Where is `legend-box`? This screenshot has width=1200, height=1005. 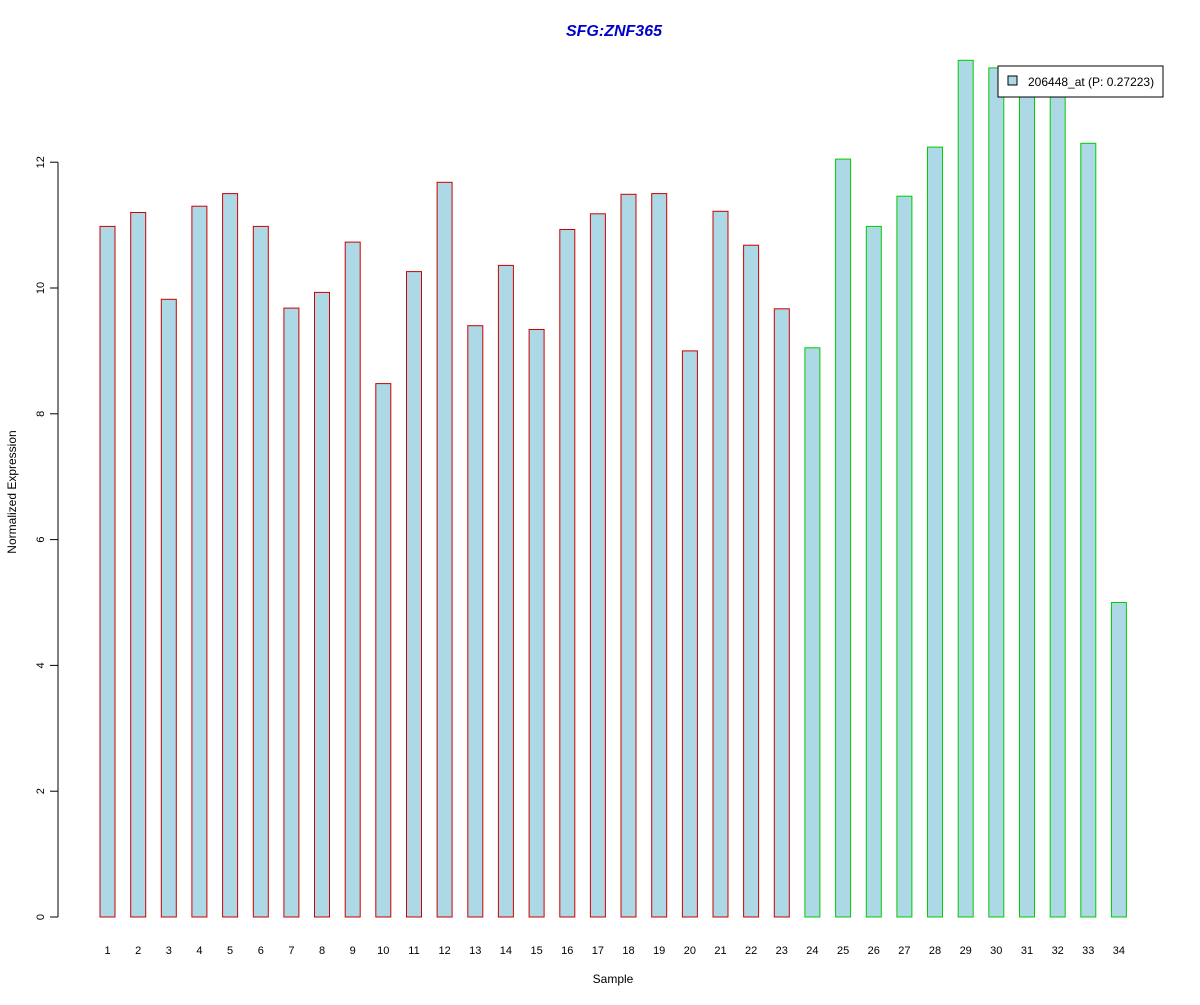 legend-box is located at coordinates (1080, 81).